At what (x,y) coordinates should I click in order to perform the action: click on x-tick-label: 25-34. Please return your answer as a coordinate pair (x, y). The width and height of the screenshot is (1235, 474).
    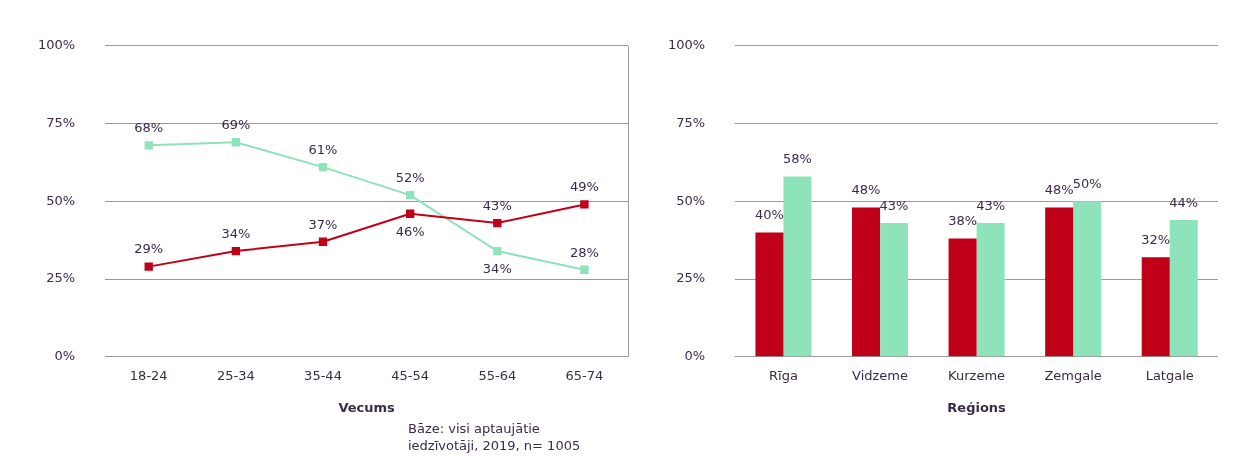
    Looking at the image, I should click on (235, 375).